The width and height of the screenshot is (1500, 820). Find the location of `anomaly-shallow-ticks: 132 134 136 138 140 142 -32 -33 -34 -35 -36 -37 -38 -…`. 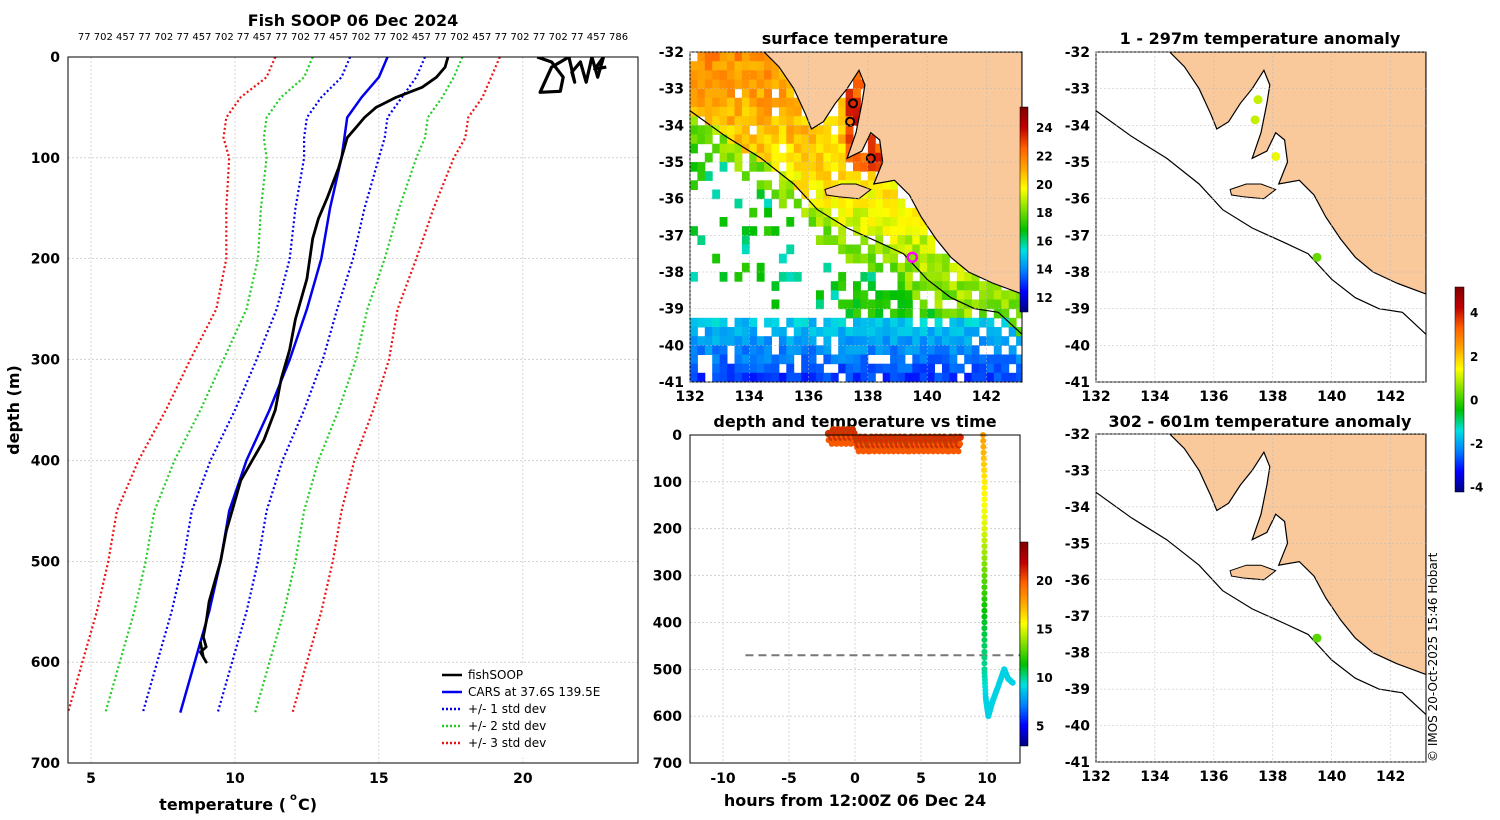

anomaly-shallow-ticks: 132 134 136 138 140 142 -32 -33 -34 -35 -36 -37 -38 -… is located at coordinates (1245, 225).